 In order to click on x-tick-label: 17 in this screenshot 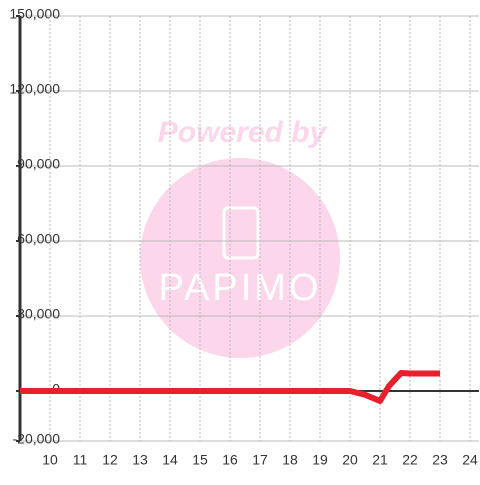, I will do `click(260, 460)`.